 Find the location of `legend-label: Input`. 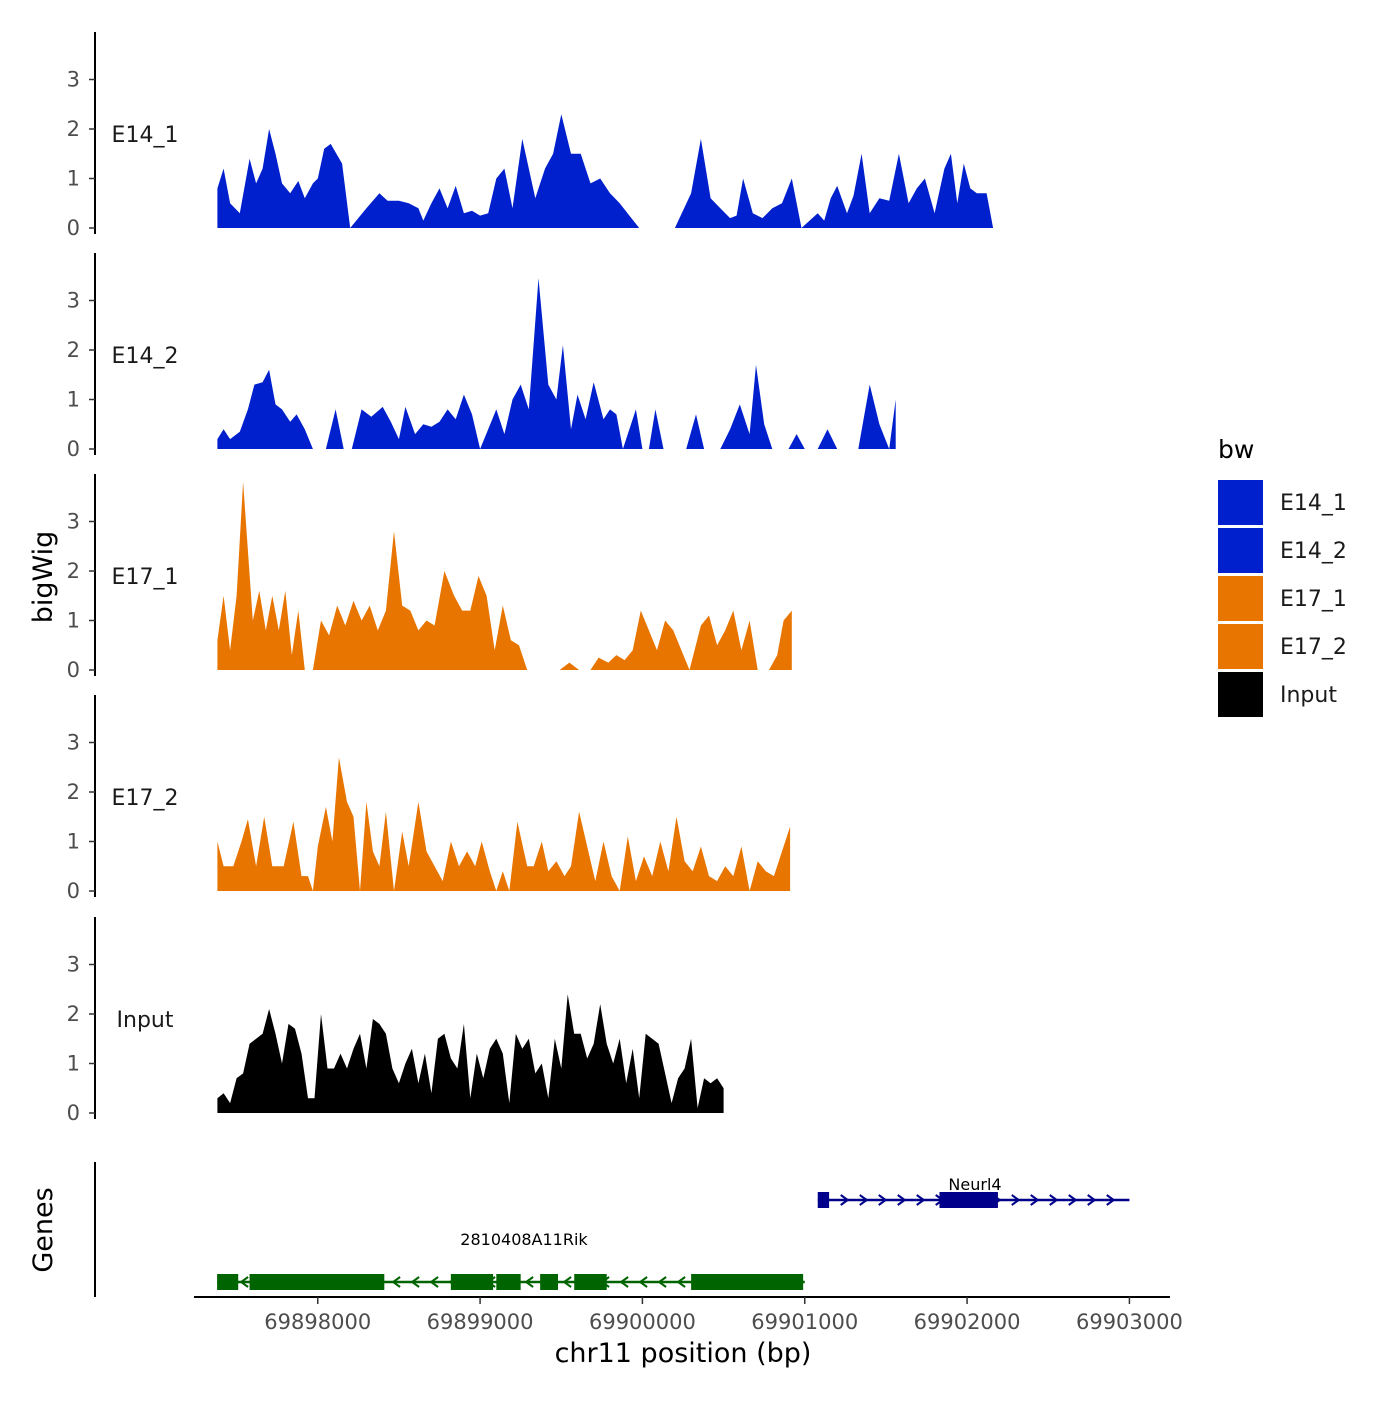

legend-label: Input is located at coordinates (1308, 695).